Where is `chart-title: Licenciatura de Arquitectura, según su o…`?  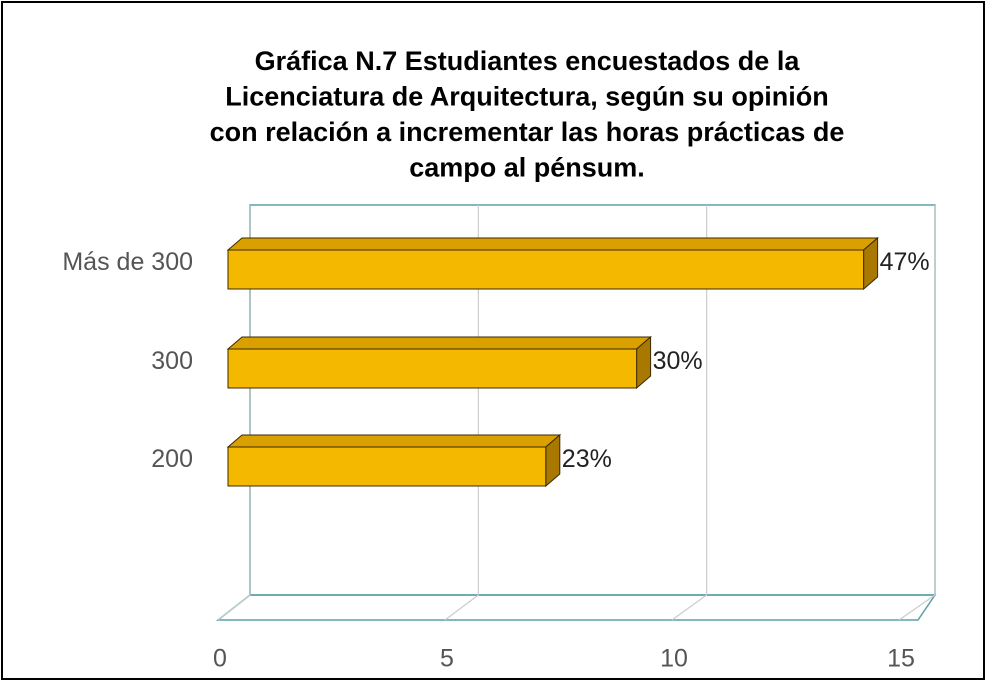
chart-title: Licenciatura de Arquitectura, según su o… is located at coordinates (527, 97).